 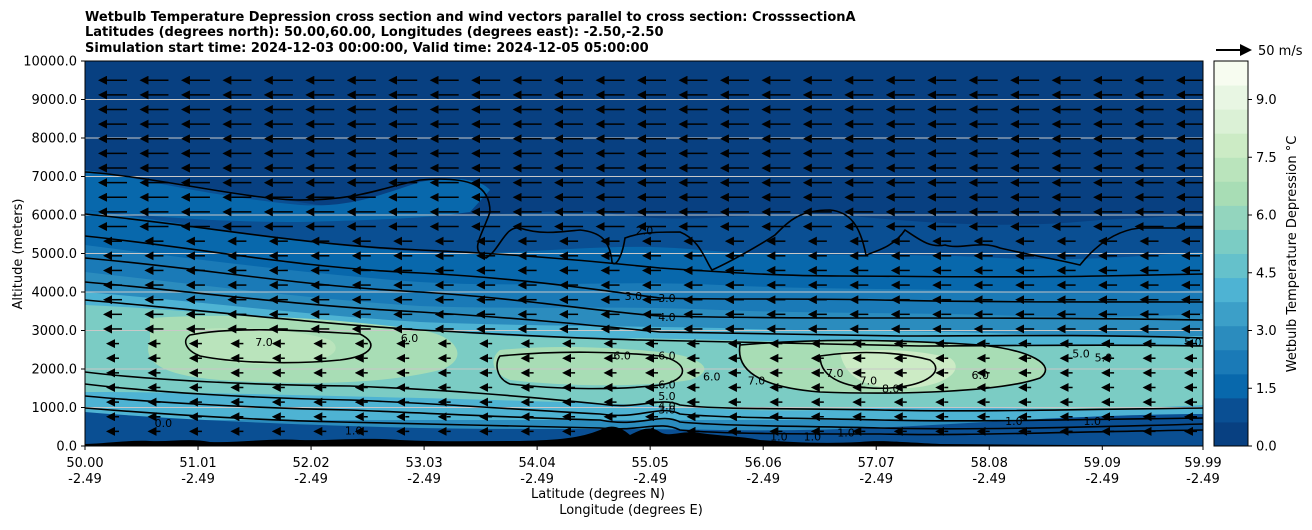 What do you see at coordinates (50, 62) in the screenshot?
I see `y-tick-label: 10000.0` at bounding box center [50, 62].